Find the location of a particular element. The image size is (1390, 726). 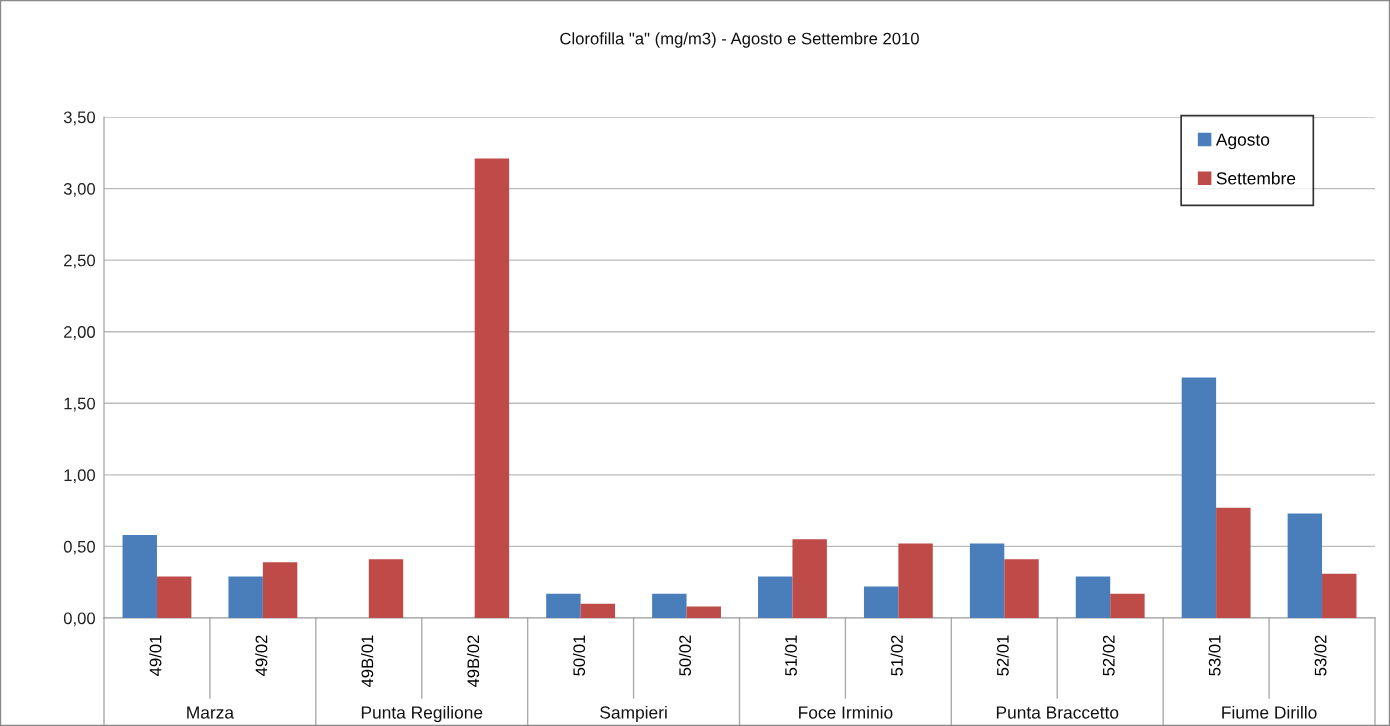

y-tick-label: 3,00 is located at coordinates (79, 189).